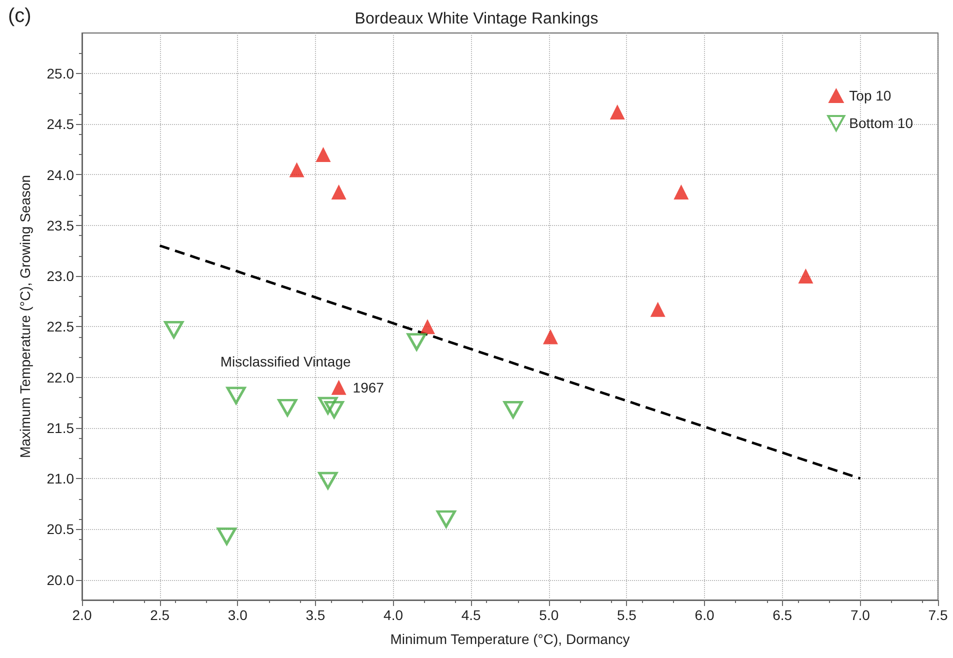 Image resolution: width=953 pixels, height=658 pixels. What do you see at coordinates (860, 615) in the screenshot?
I see `x-tick-label: 7.0` at bounding box center [860, 615].